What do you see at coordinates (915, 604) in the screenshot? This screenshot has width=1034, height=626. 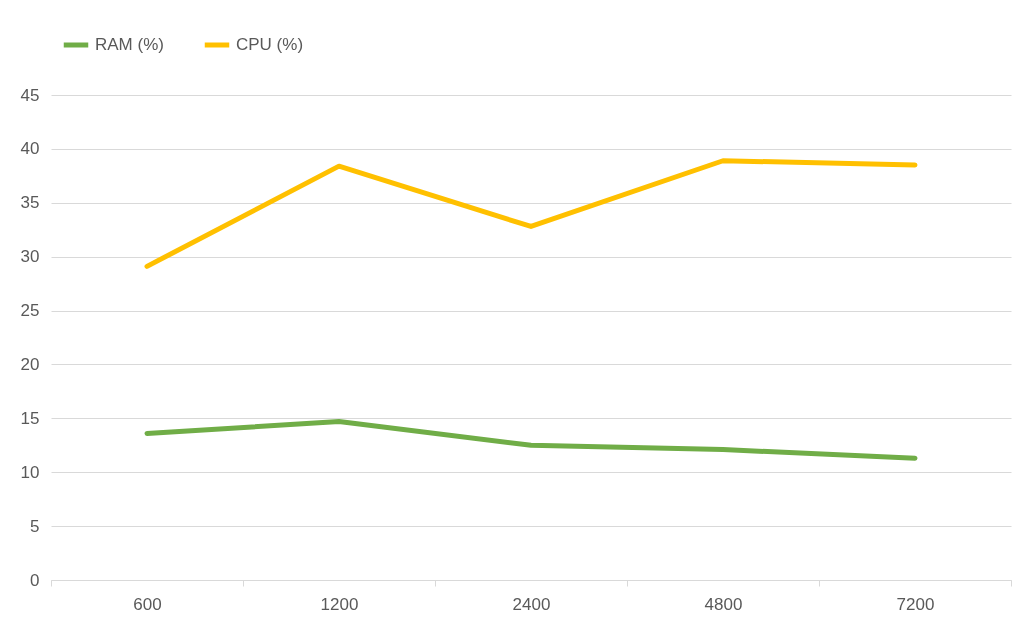 I see `x-tick-label: 7200` at bounding box center [915, 604].